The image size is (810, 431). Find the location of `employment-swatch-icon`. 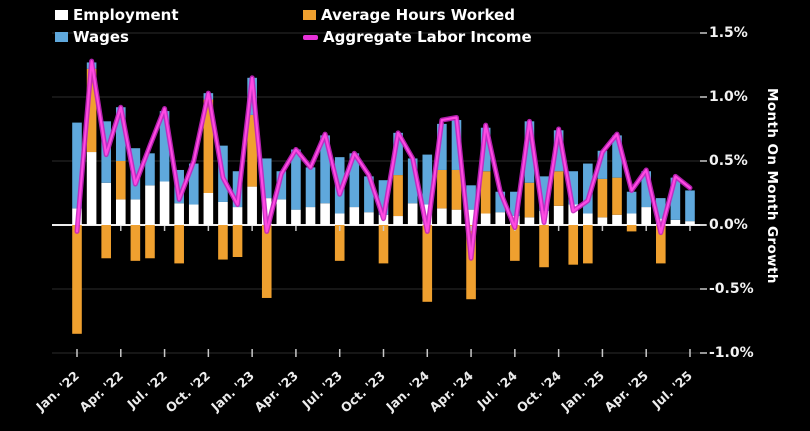

employment-swatch-icon is located at coordinates (61, 15).